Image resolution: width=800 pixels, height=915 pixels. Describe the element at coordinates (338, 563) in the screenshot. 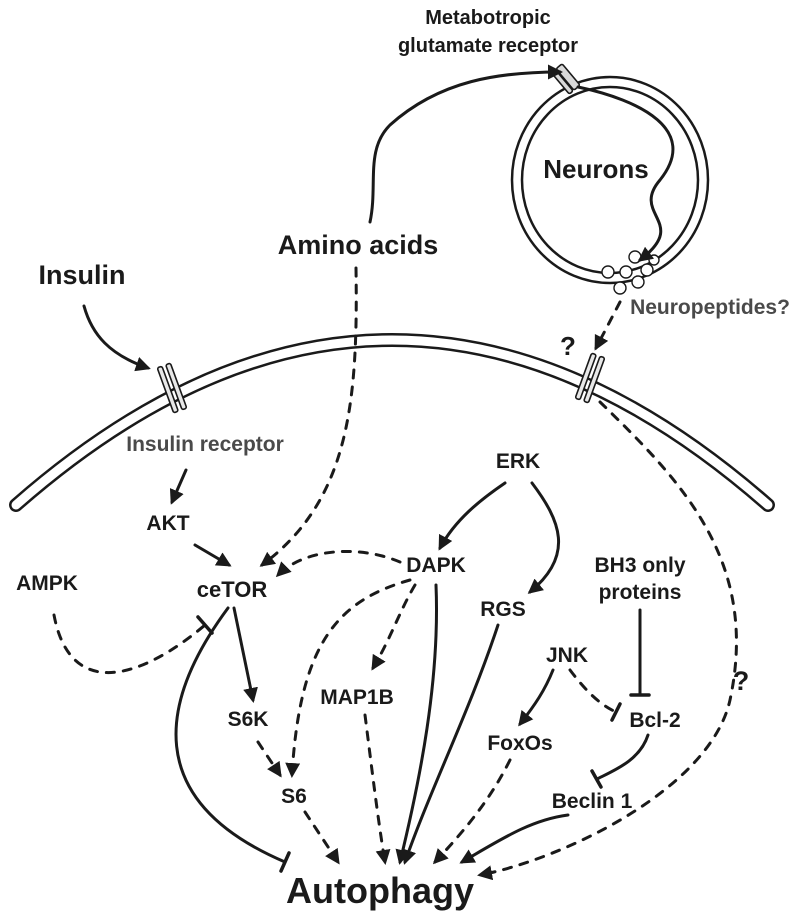

I see `dash-dapk-to-cetor` at that location.